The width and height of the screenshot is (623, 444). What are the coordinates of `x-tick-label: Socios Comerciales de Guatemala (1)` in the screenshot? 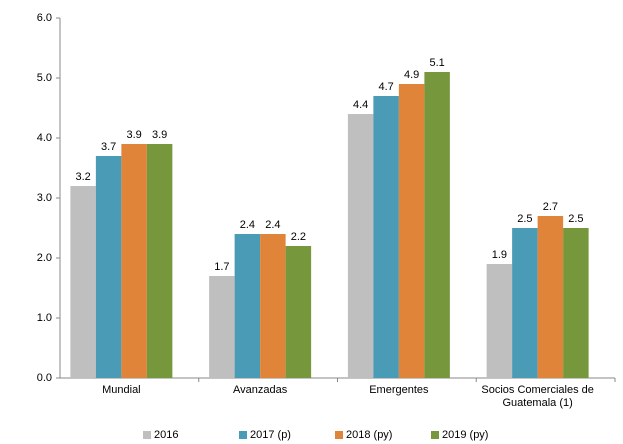 It's located at (537, 396).